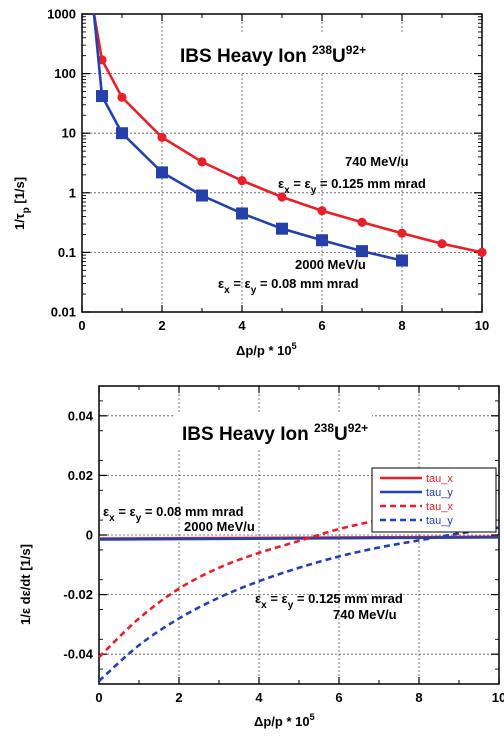 This screenshot has width=504, height=743. Describe the element at coordinates (352, 186) in the screenshot. I see `top-annotation-red-emittance: εx = εy = 0.125 mm mrad` at that location.